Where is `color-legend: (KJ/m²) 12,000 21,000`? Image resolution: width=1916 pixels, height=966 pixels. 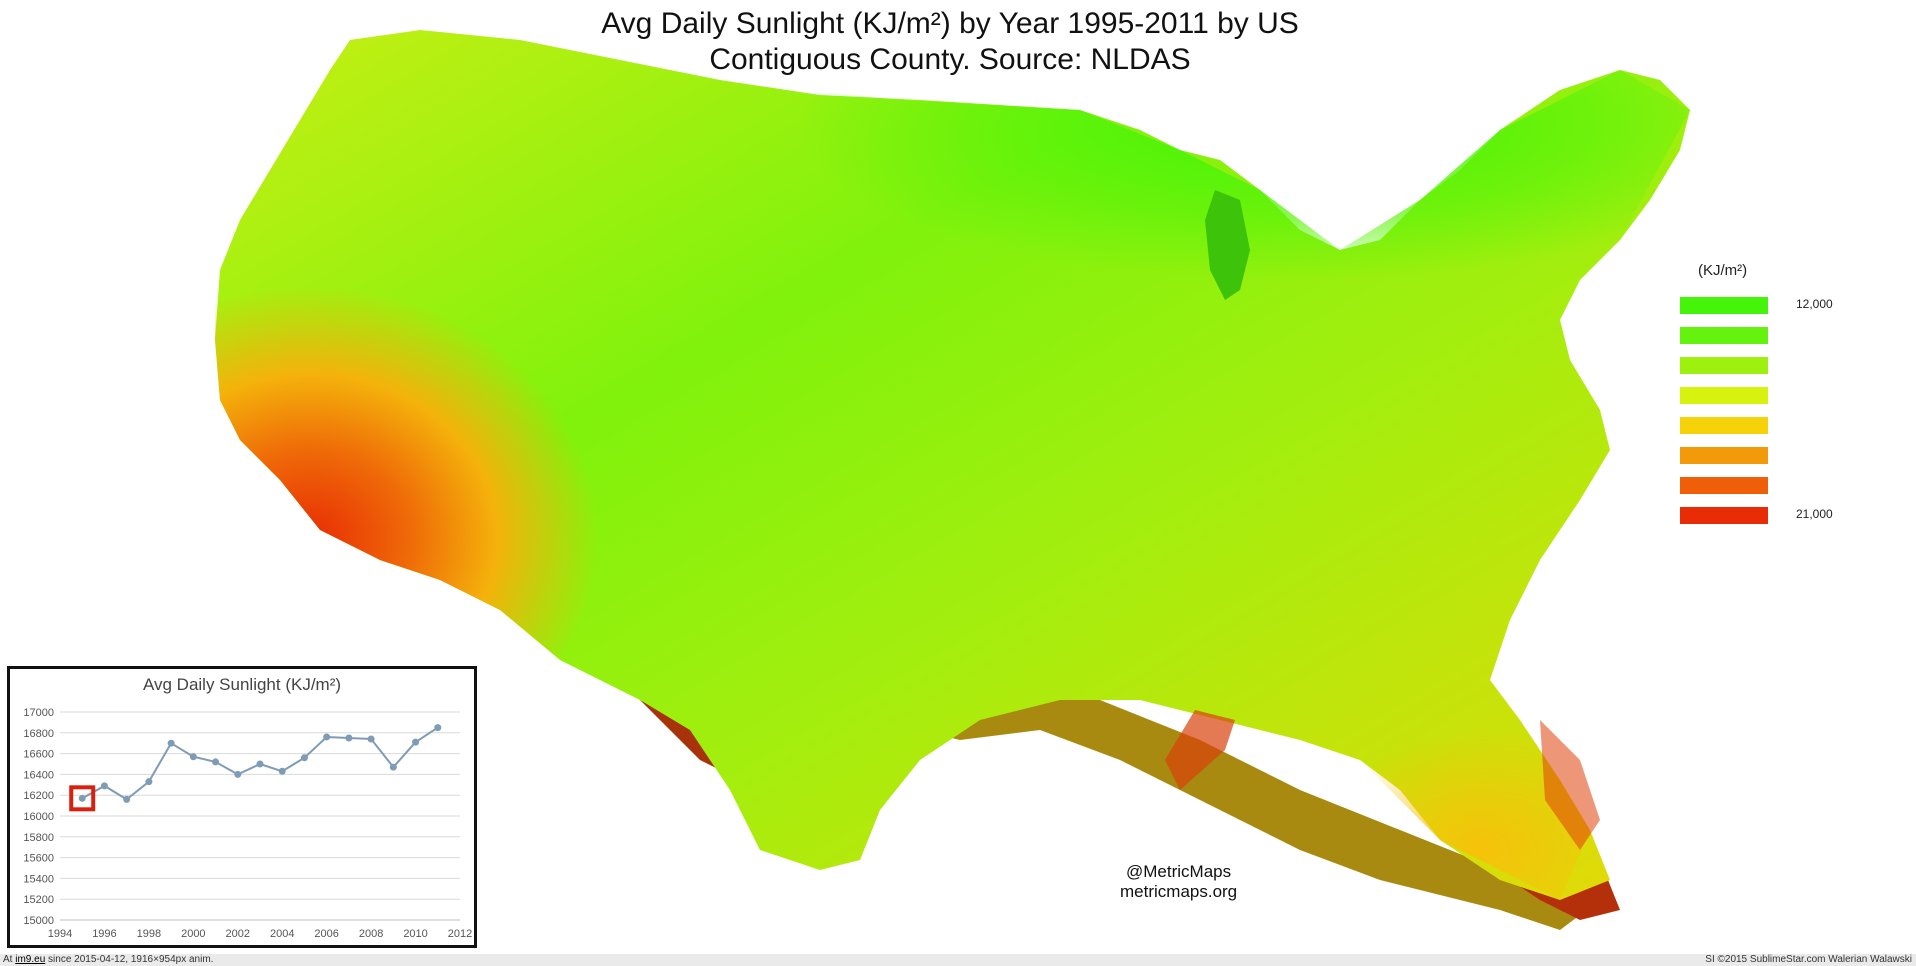
color-legend: (KJ/m²) 12,000 21,000 is located at coordinates (1780, 399).